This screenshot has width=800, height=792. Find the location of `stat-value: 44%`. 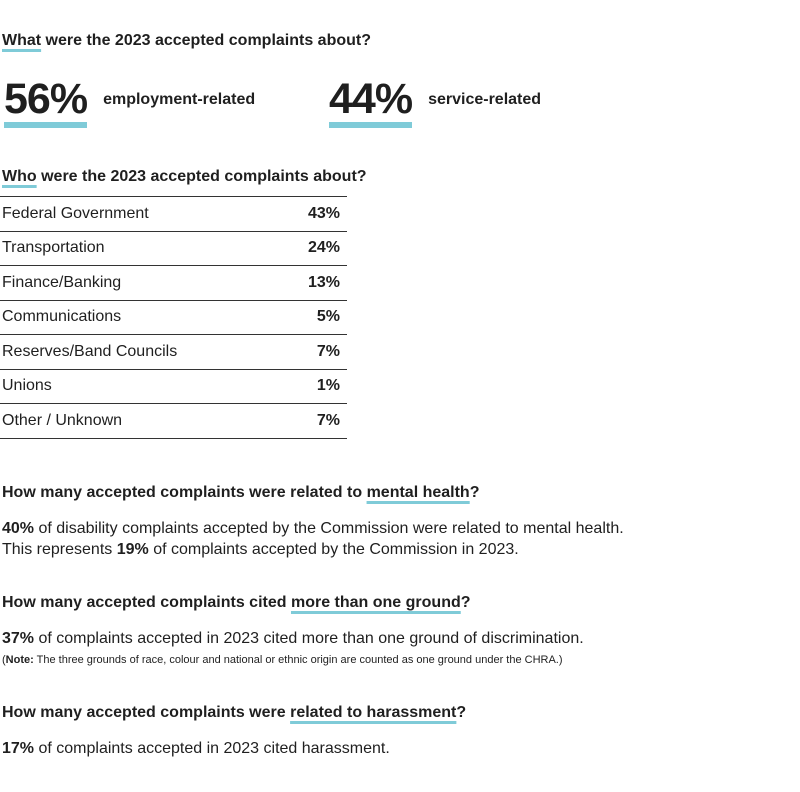

stat-value: 44% is located at coordinates (371, 102).